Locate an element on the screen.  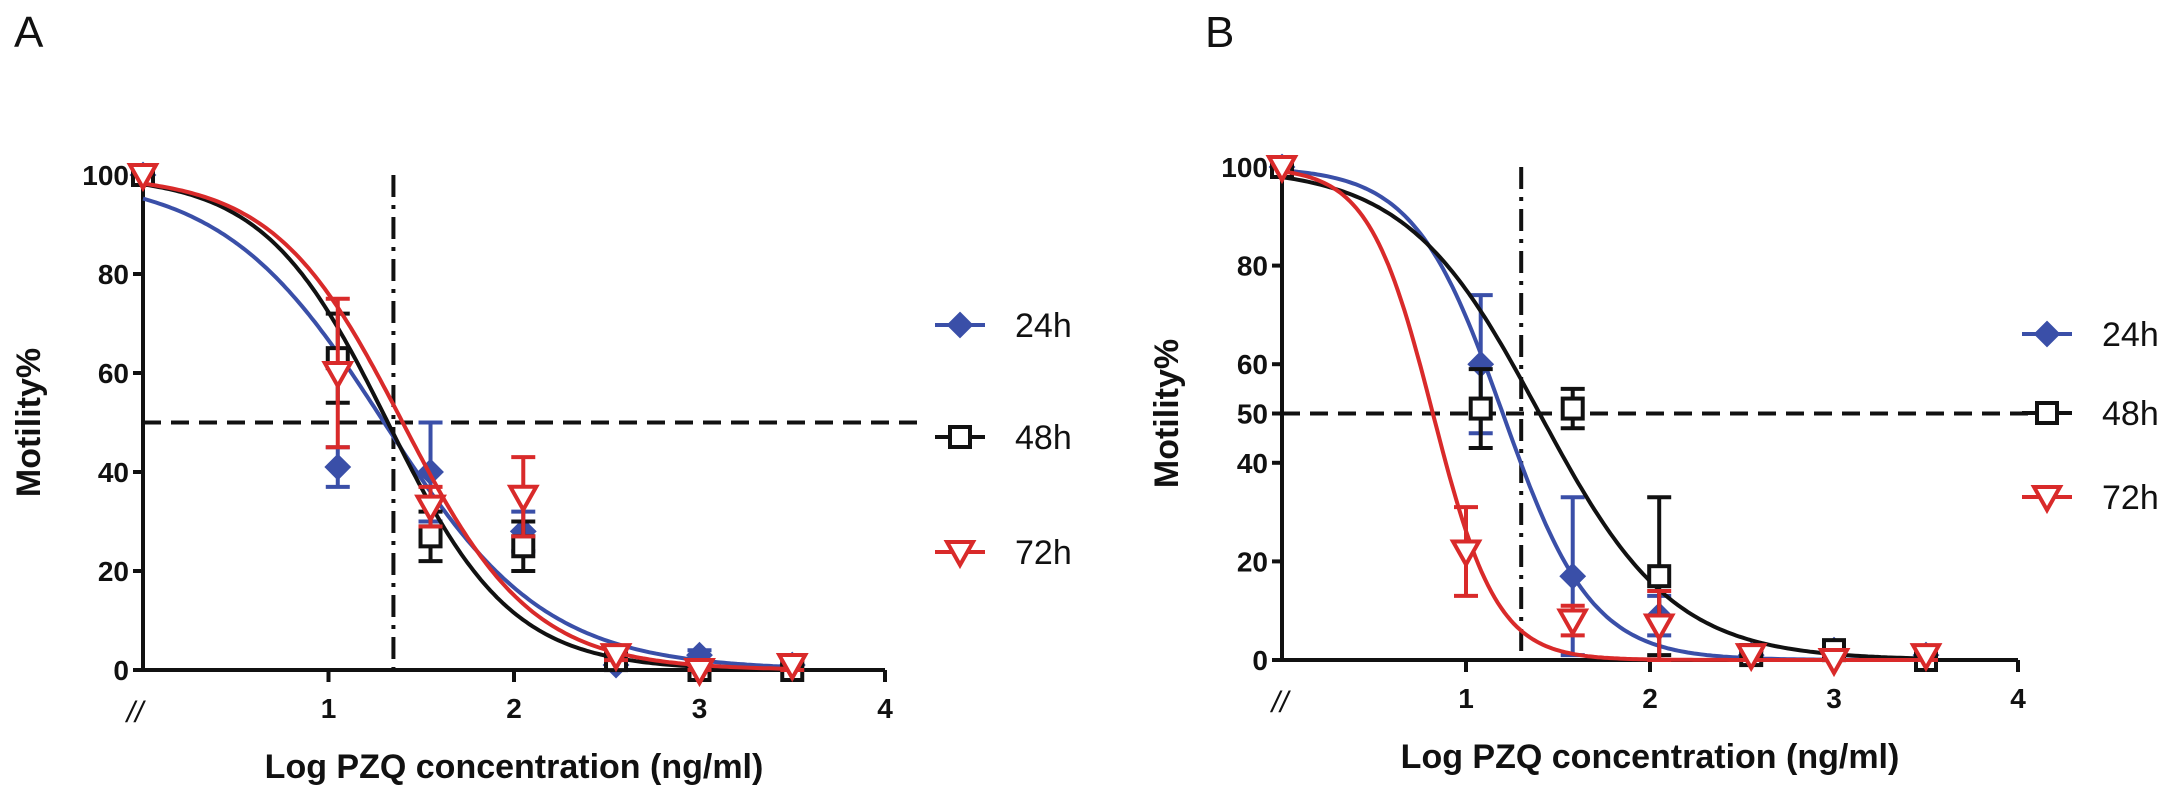
panel-label-b: B is located at coordinates (1220, 32).